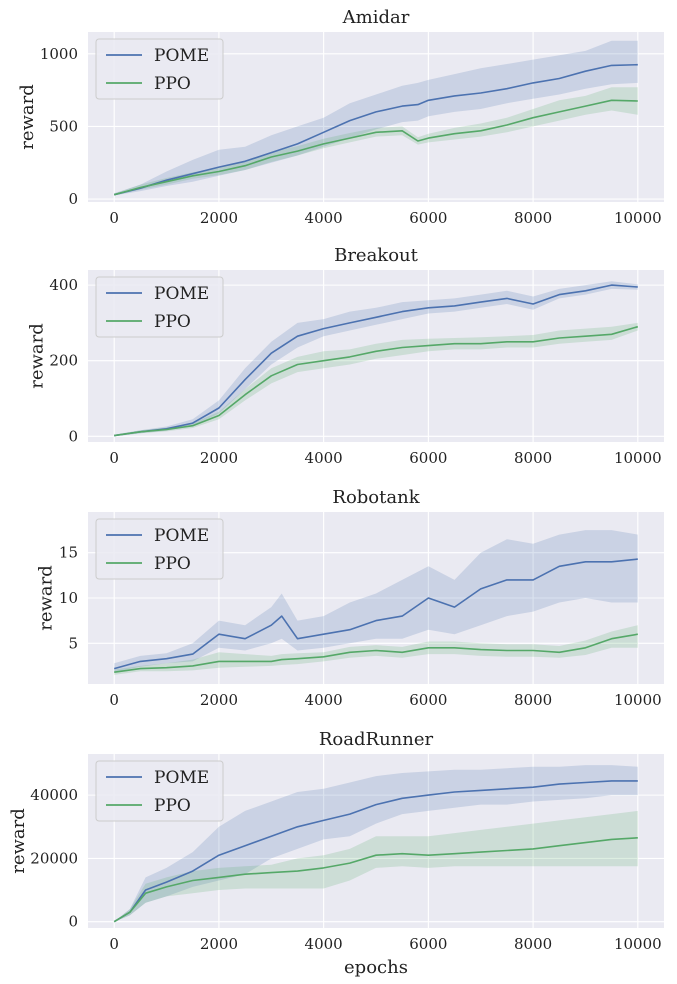  I want to click on x-axis-label: epochs, so click(376, 967).